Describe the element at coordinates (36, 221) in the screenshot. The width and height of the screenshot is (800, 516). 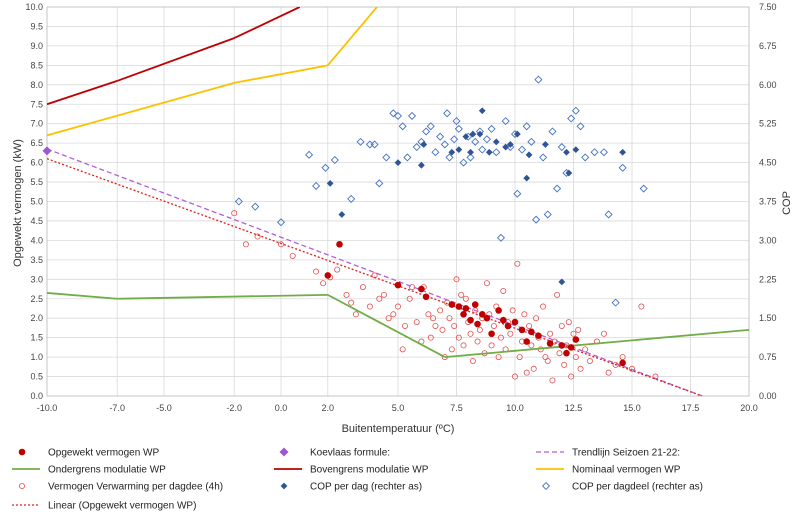
I see `y-left-tick-label: 4.5` at that location.